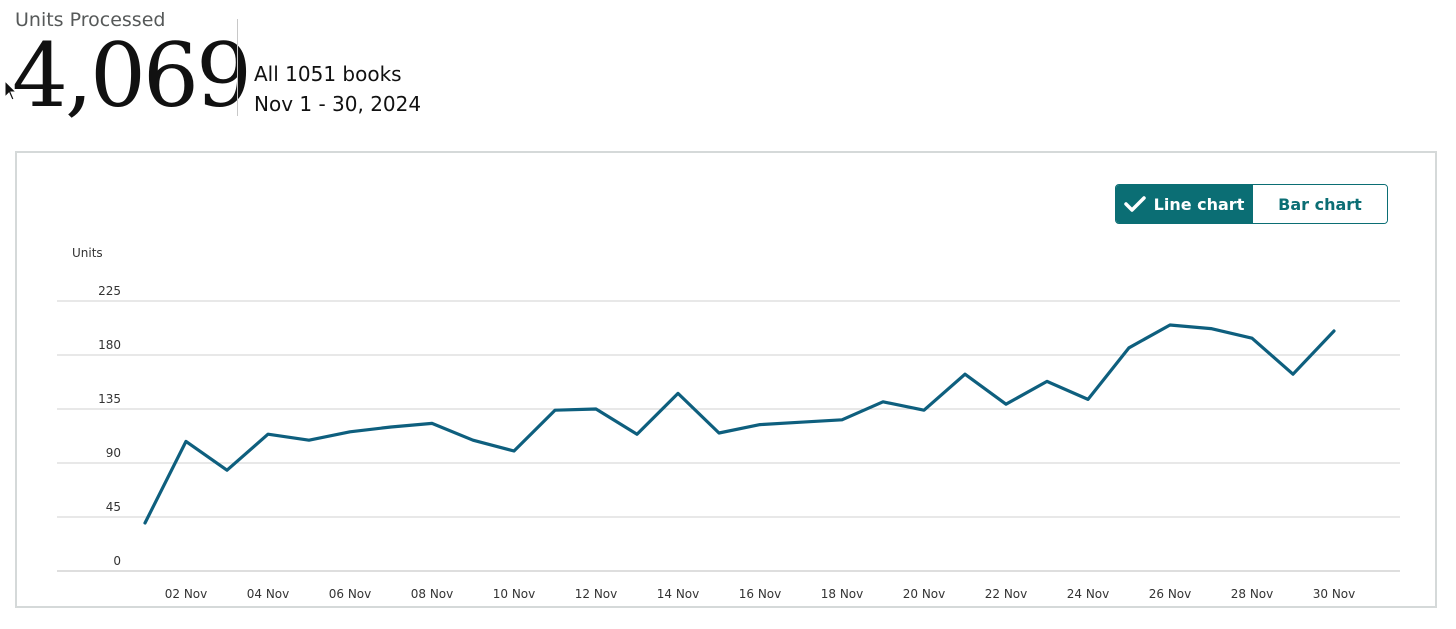 The width and height of the screenshot is (1456, 629). I want to click on y-tick-label: 45, so click(113, 507).